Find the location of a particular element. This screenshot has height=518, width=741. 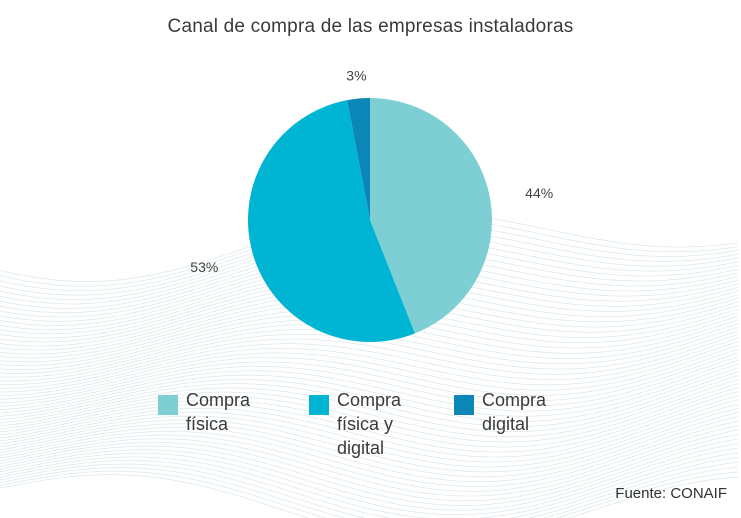

legend-item-compra-fisica-y-digital: Compra física y digital is located at coordinates (378, 424).